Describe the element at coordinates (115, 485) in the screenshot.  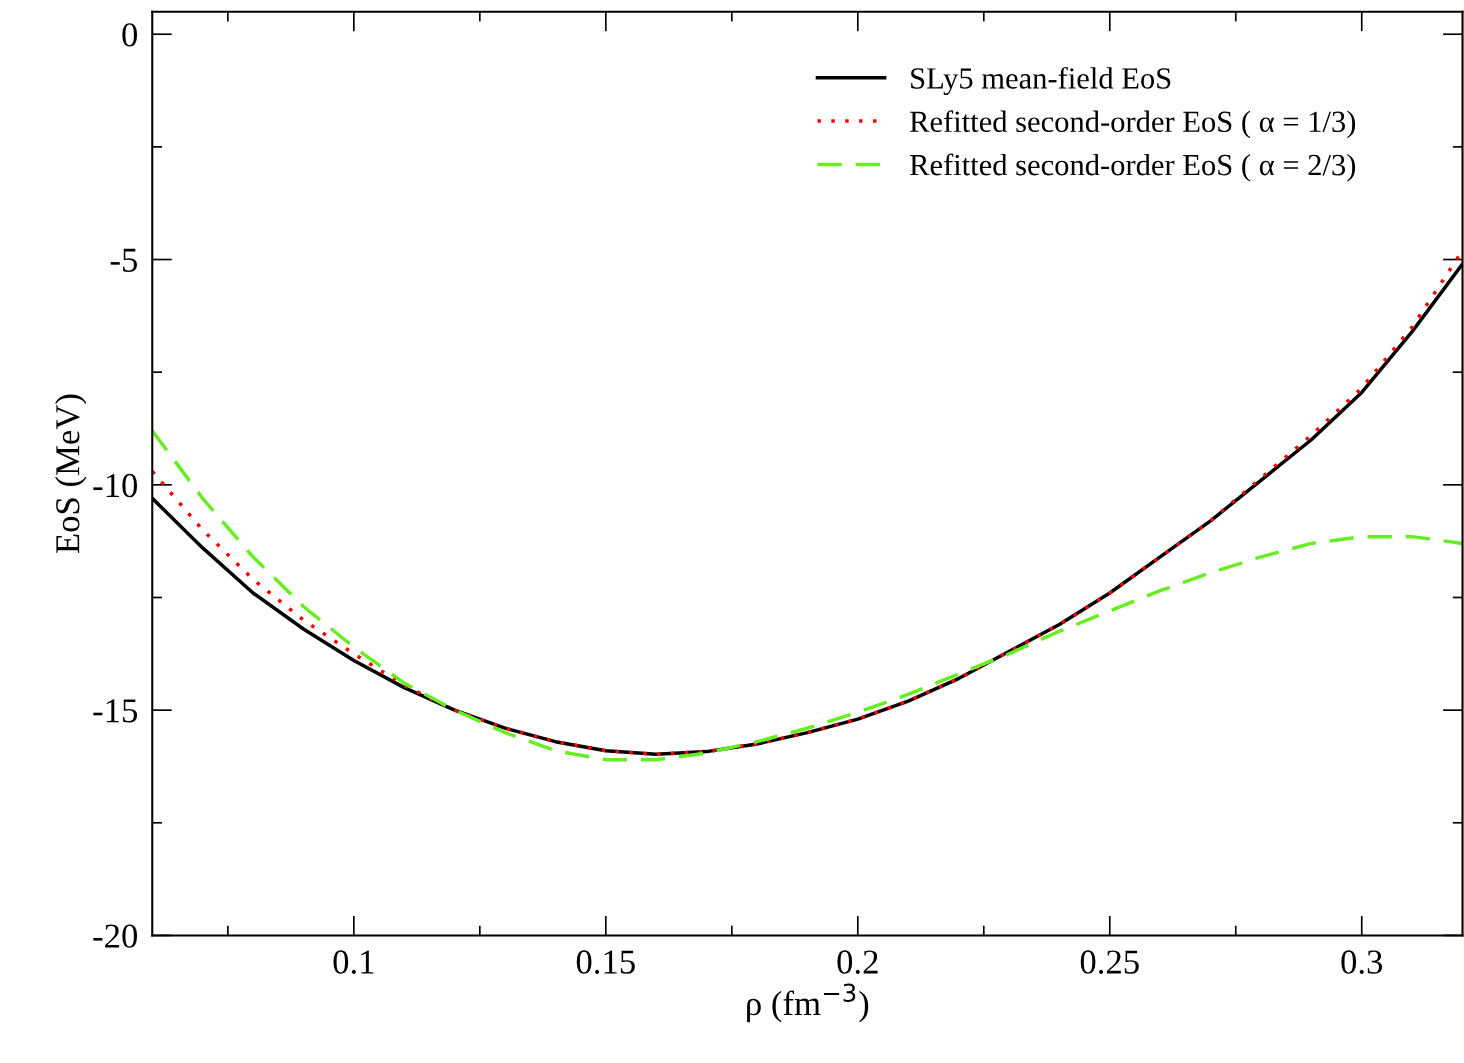
I see `y-tick-label: -10` at that location.